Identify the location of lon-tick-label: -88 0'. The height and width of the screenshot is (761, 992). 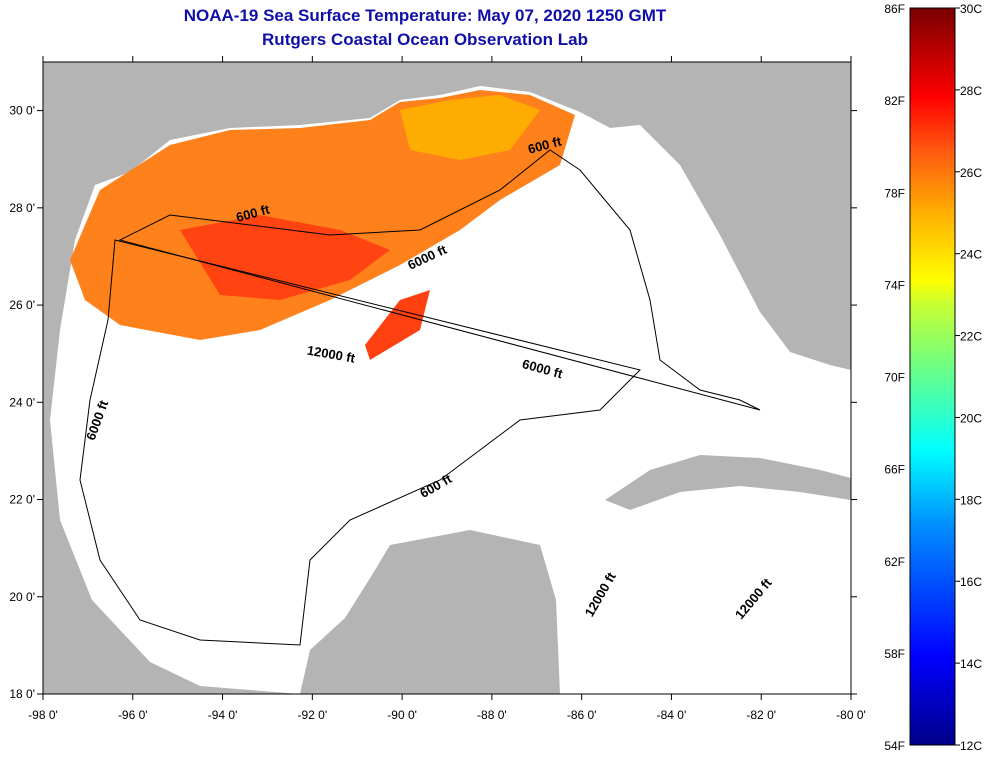
(492, 715).